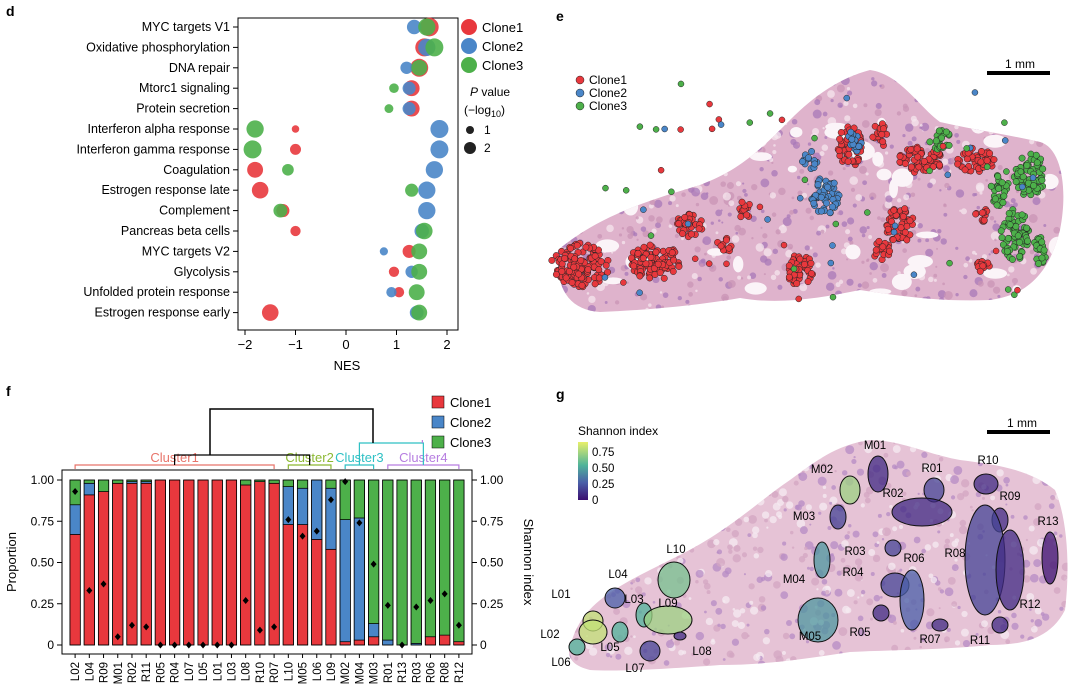  What do you see at coordinates (502, 27) in the screenshot?
I see `legend-label: Clone1` at bounding box center [502, 27].